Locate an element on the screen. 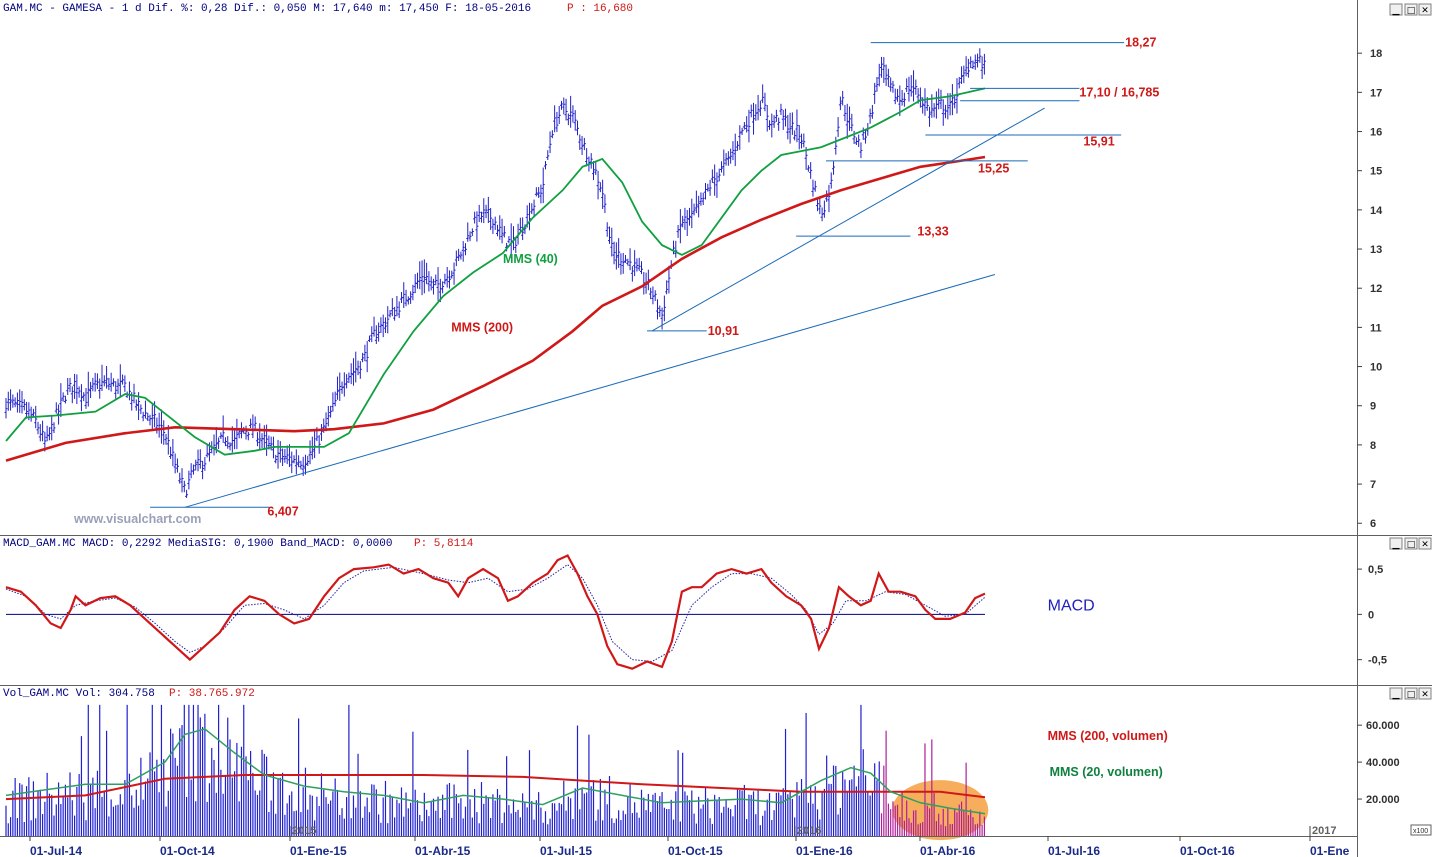 The width and height of the screenshot is (1432, 857). price-y-tick-label: 14 is located at coordinates (1376, 211).